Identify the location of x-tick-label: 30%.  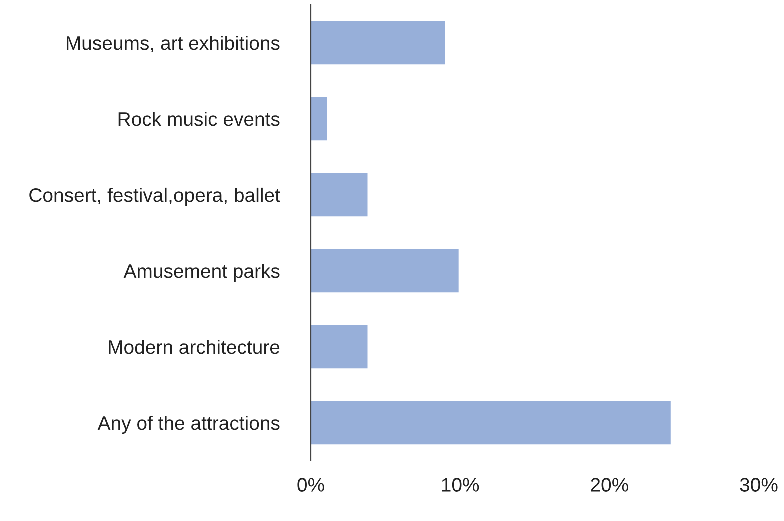
(759, 485).